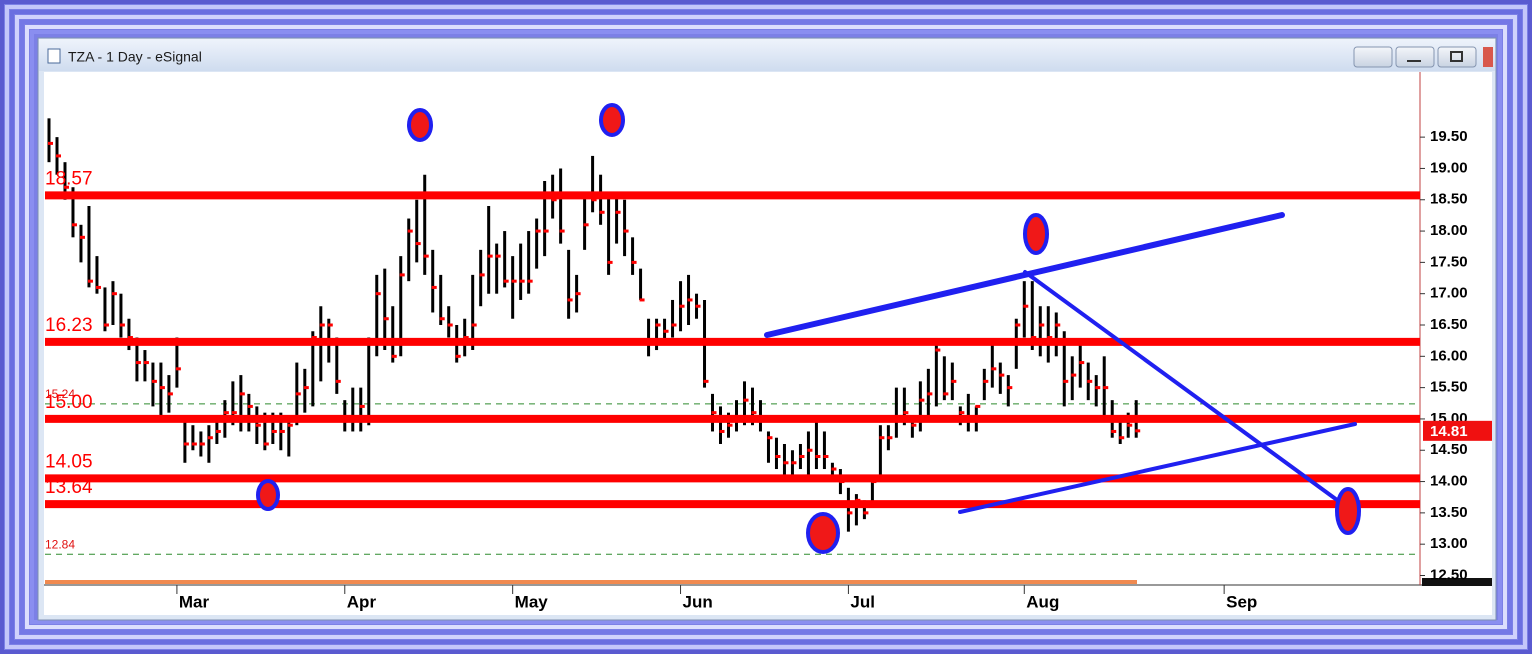 This screenshot has width=1532, height=654. I want to click on y-tick-label: 17.50, so click(1449, 261).